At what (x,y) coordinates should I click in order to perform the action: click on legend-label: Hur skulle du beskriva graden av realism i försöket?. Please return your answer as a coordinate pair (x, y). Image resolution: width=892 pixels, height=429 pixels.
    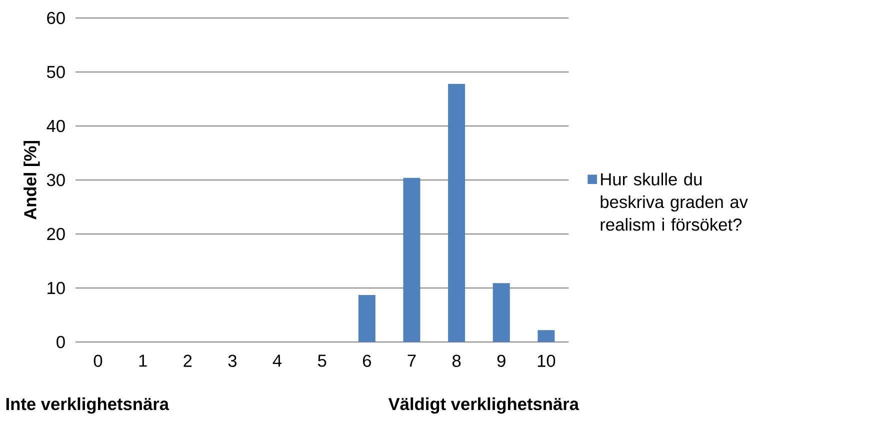
    Looking at the image, I should click on (674, 201).